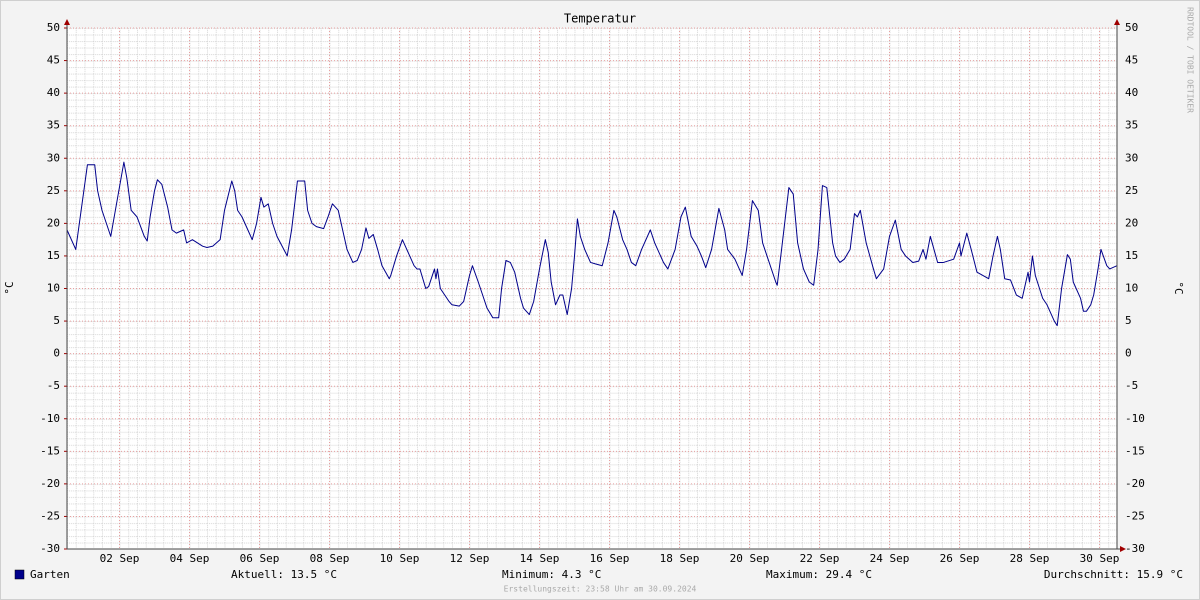 This screenshot has height=600, width=1200. Describe the element at coordinates (9, 287) in the screenshot. I see `y-axis-label: °C` at that location.